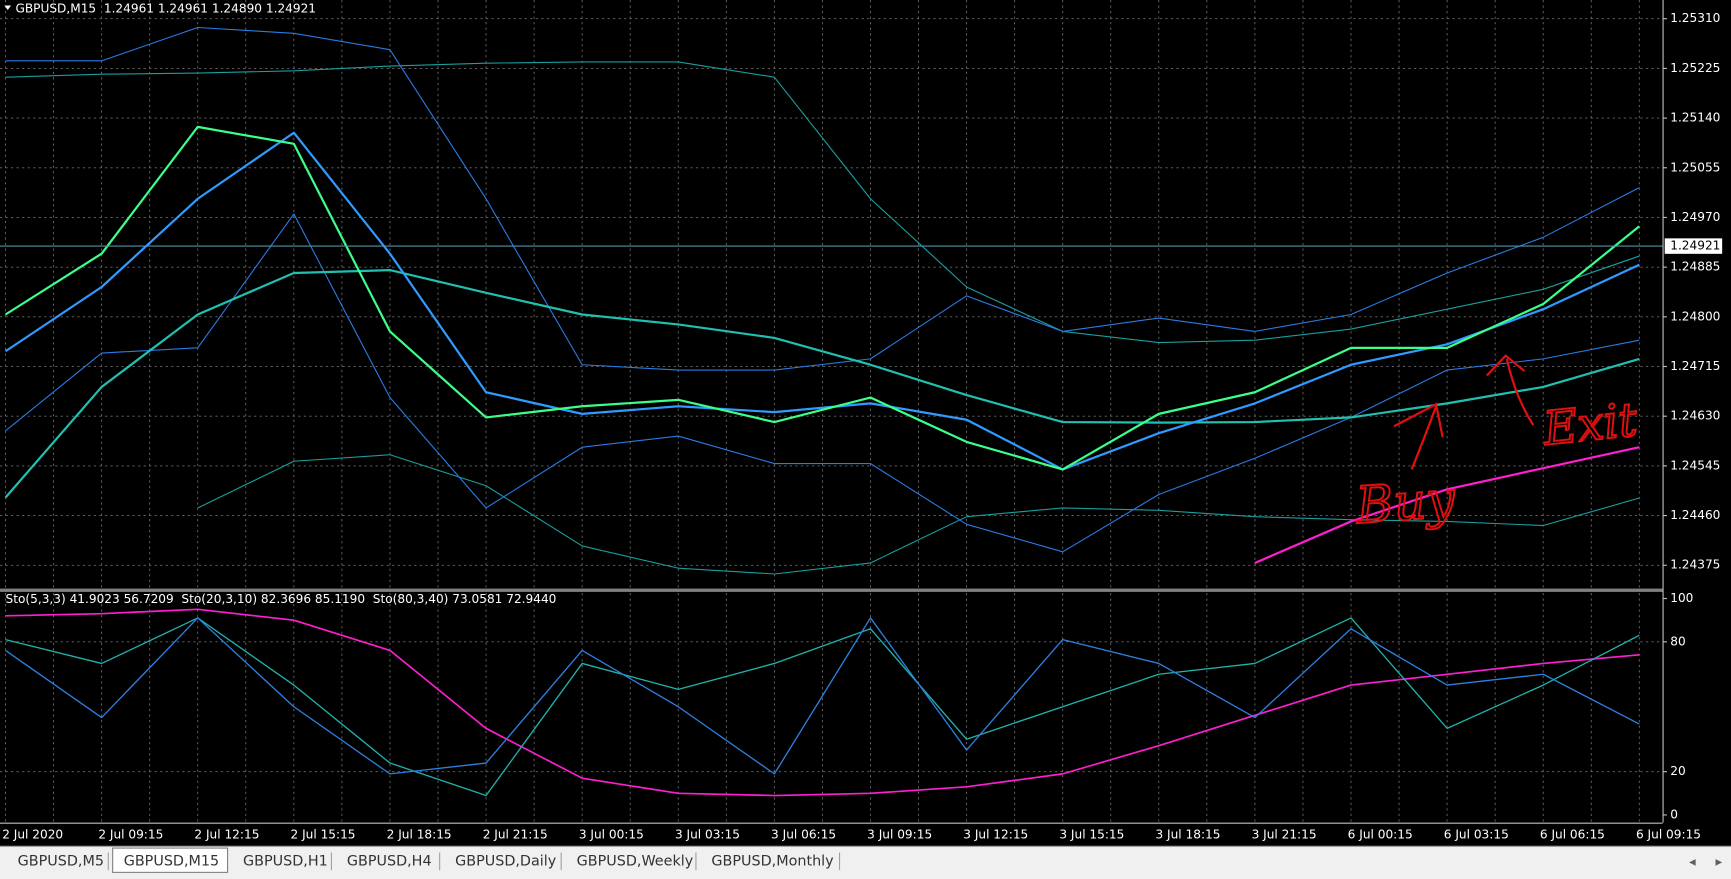  What do you see at coordinates (61, 861) in the screenshot?
I see `tab: GBPUSD,M5` at bounding box center [61, 861].